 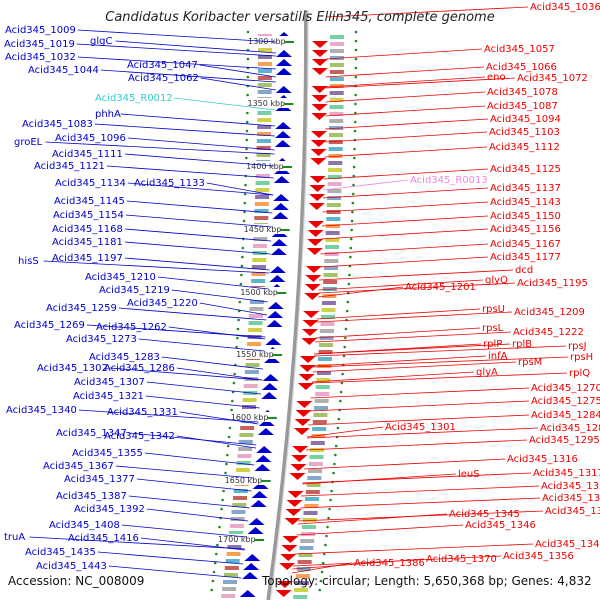 I want to click on plus-gene-label: Acid345_1044, so click(x=63, y=70).